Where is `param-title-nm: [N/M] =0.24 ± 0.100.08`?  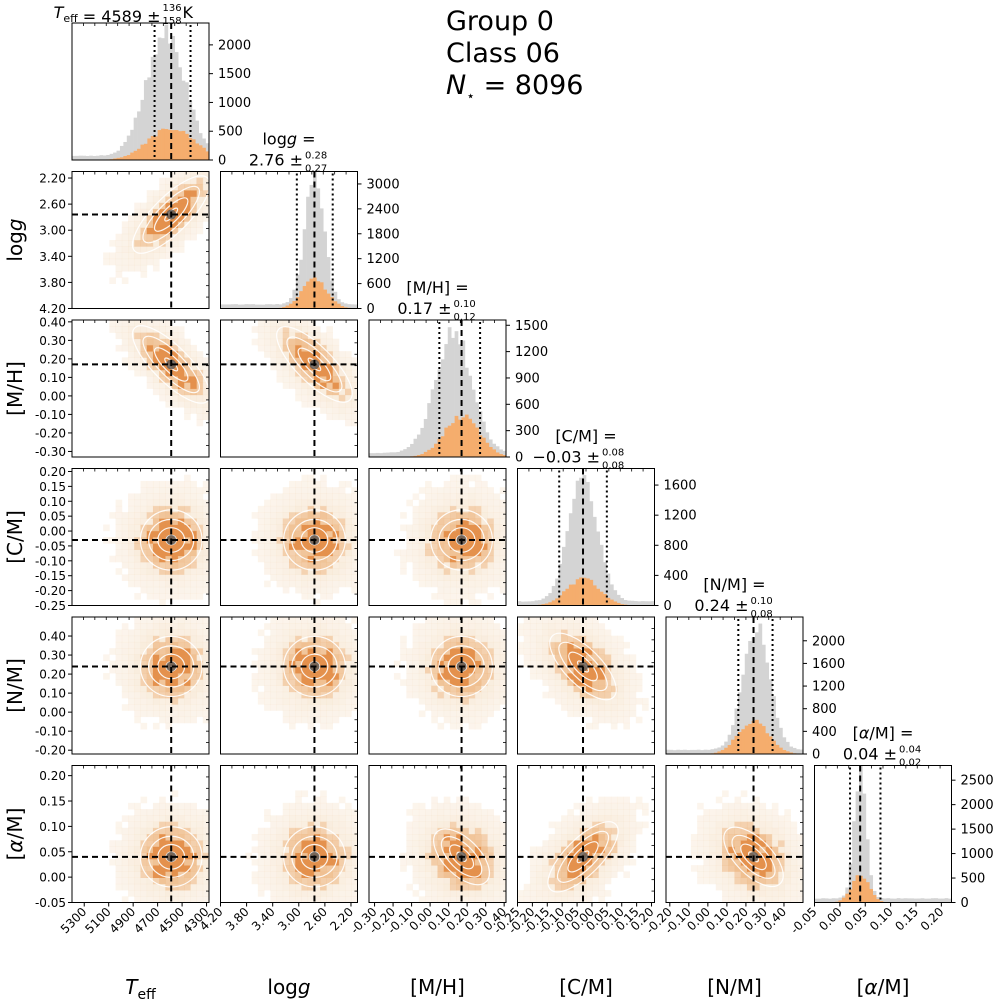 param-title-nm: [N/M] =0.24 ± 0.100.08 is located at coordinates (733, 597).